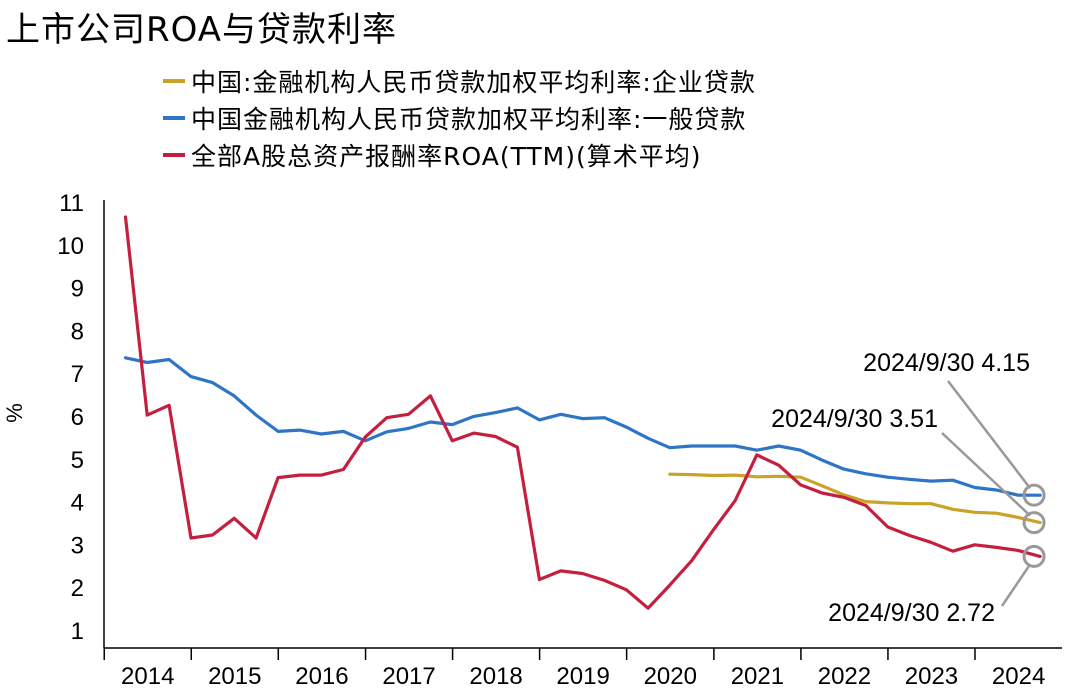 The height and width of the screenshot is (691, 1080). I want to click on y-tick-label: 11, so click(71, 203).